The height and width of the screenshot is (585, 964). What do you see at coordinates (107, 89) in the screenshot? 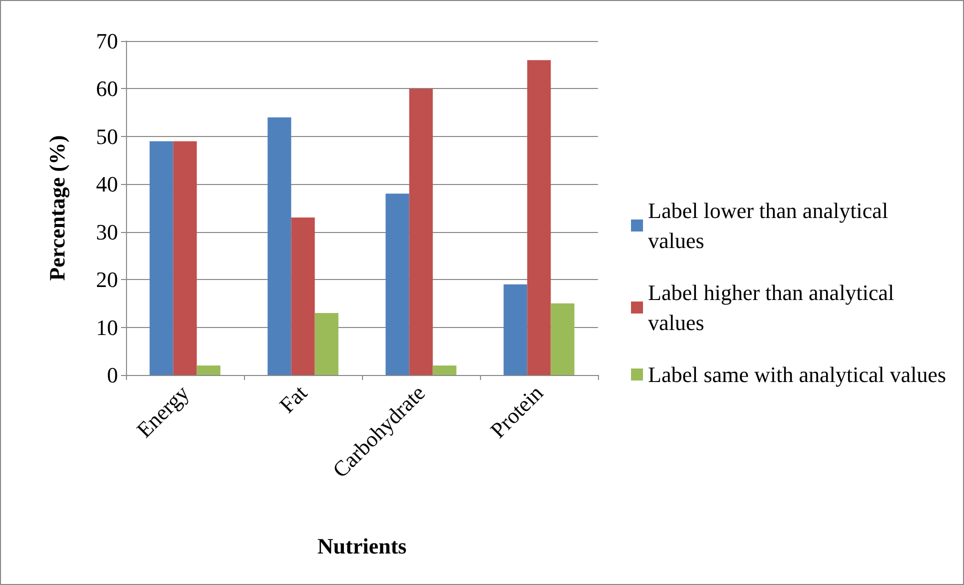
I see `y-tick-label: 60` at bounding box center [107, 89].